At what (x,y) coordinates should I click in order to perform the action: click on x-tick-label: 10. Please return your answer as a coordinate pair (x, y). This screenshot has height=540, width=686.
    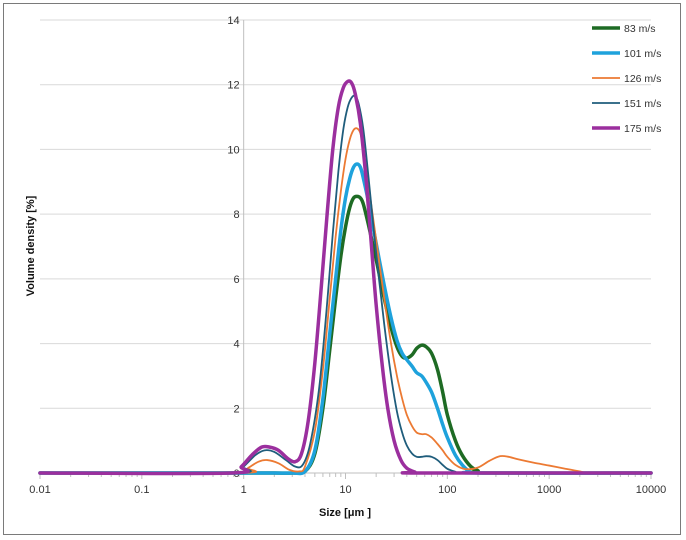
    Looking at the image, I should click on (345, 490).